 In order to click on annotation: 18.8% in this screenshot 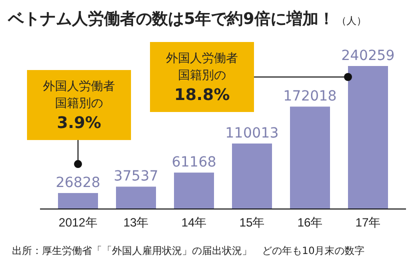, I will do `click(202, 94)`.